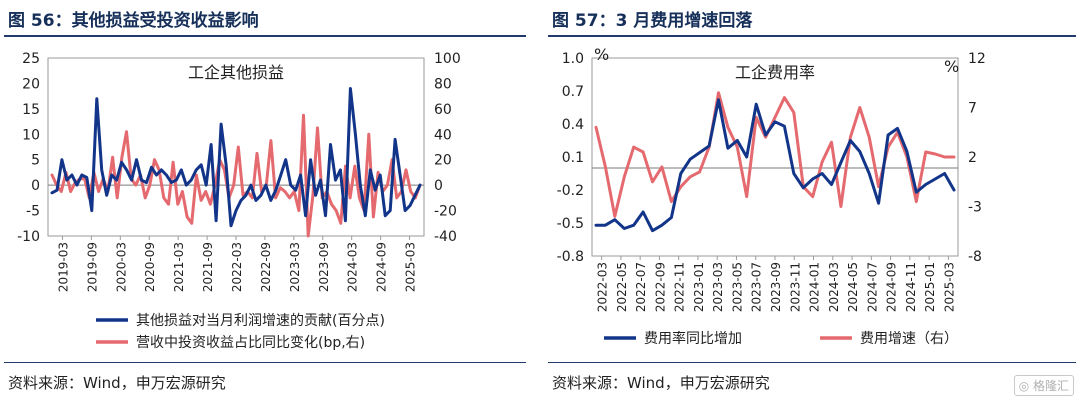 The height and width of the screenshot is (402, 1080). What do you see at coordinates (977, 59) in the screenshot?
I see `y-tick-right: 12` at bounding box center [977, 59].